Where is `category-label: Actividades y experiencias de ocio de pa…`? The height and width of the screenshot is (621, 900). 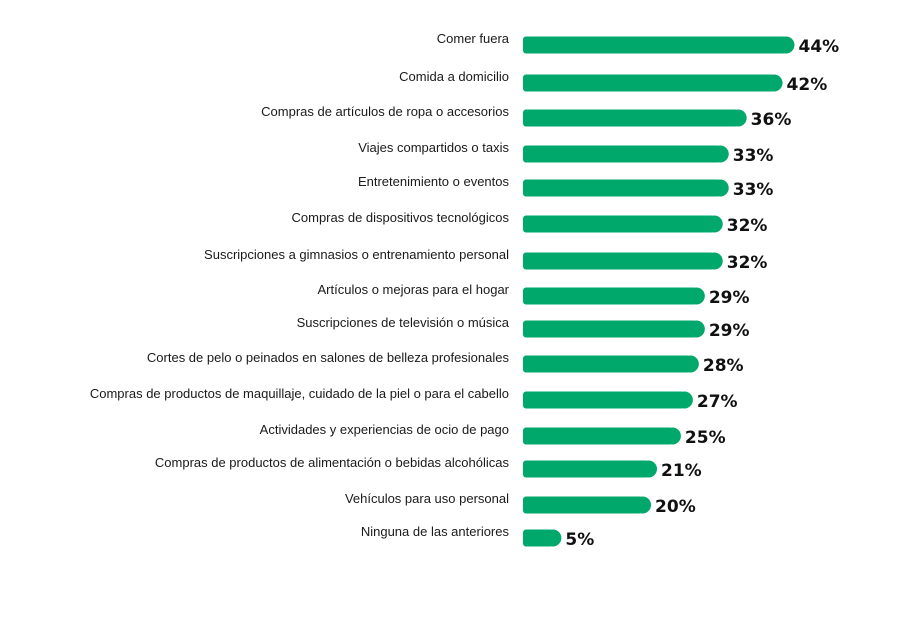
category-label: Actividades y experiencias de ocio de pa… is located at coordinates (384, 429).